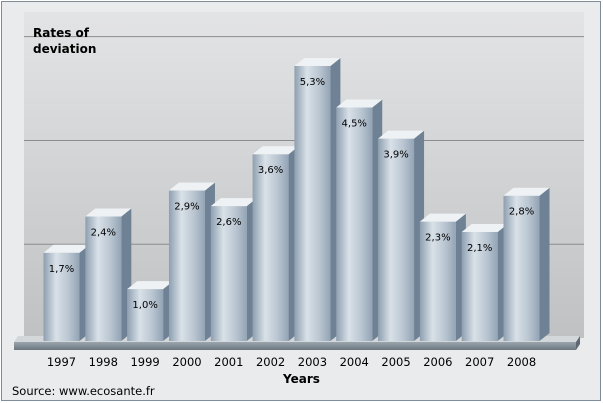 Image resolution: width=603 pixels, height=403 pixels. Describe the element at coordinates (544, 264) in the screenshot. I see `bar-side` at that location.